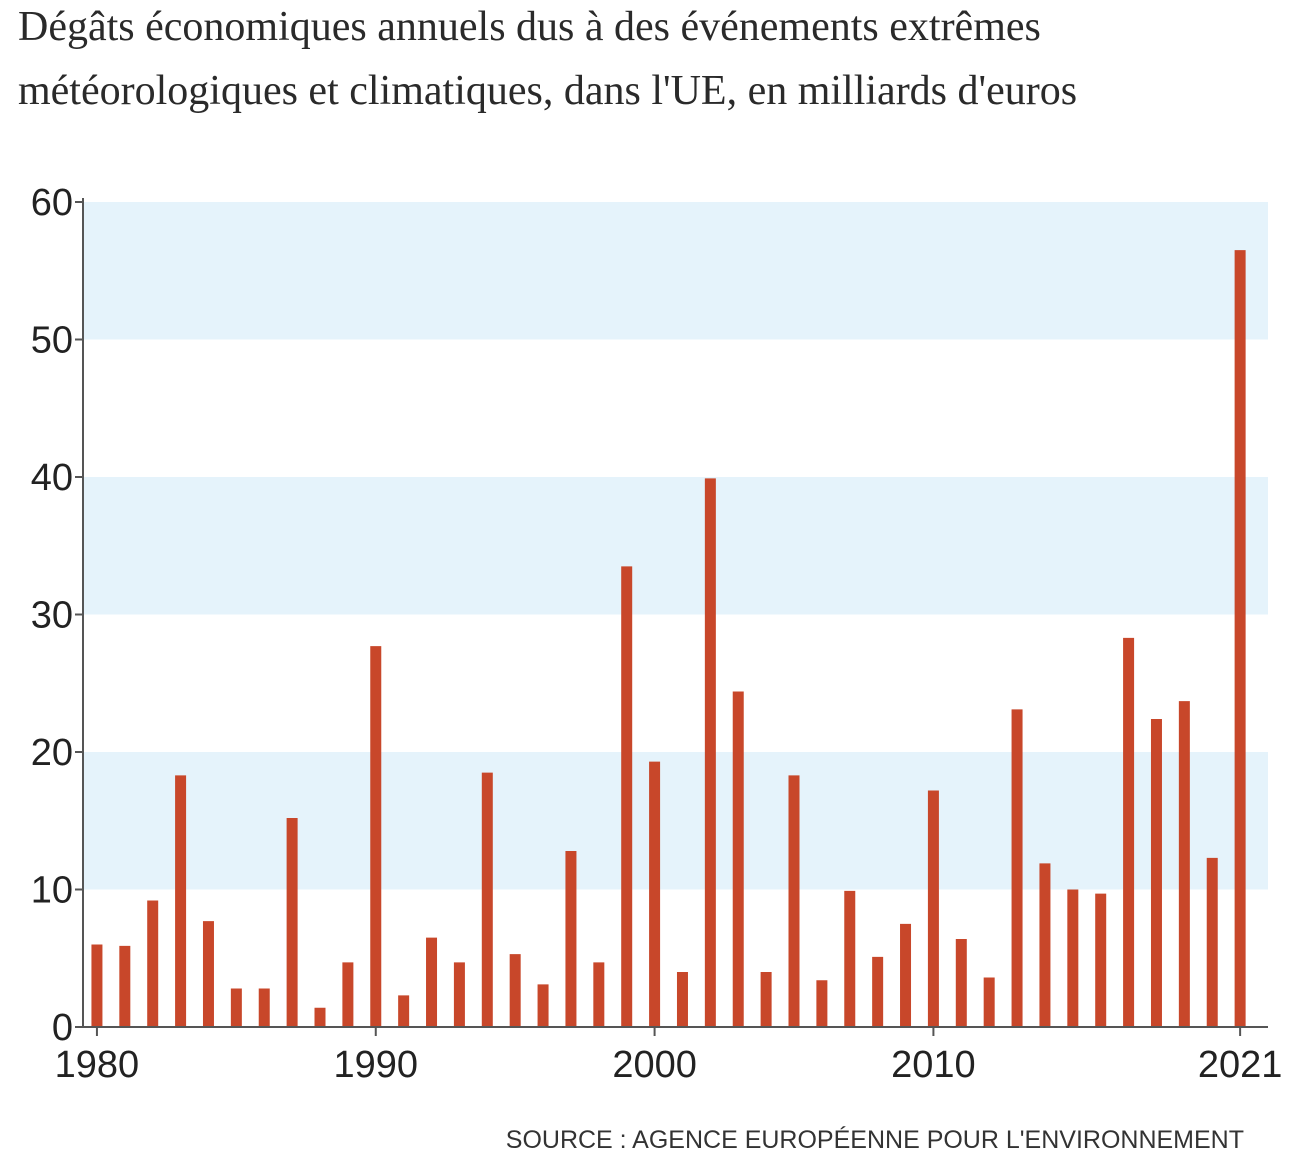  I want to click on y-tick-label: 10, so click(52, 891).